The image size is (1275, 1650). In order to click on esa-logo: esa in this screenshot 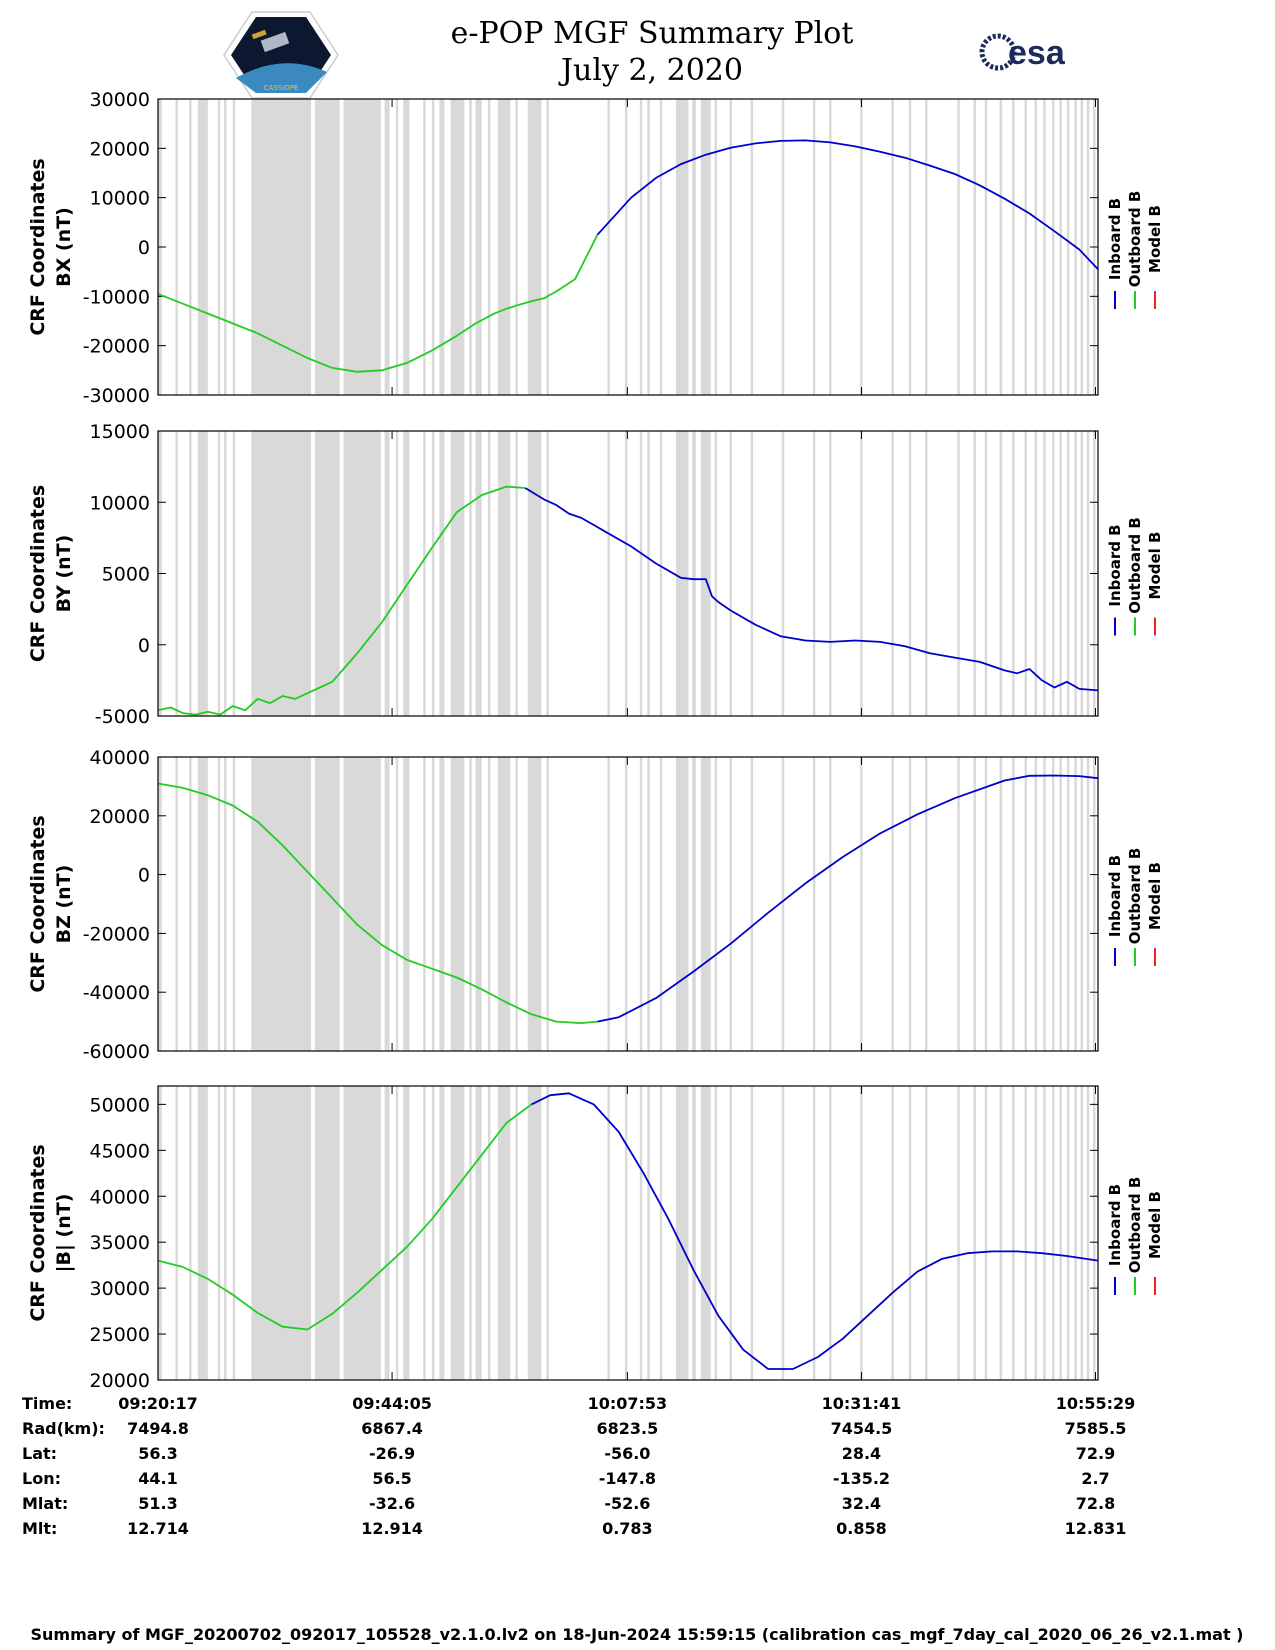, I will do `click(1022, 52)`.